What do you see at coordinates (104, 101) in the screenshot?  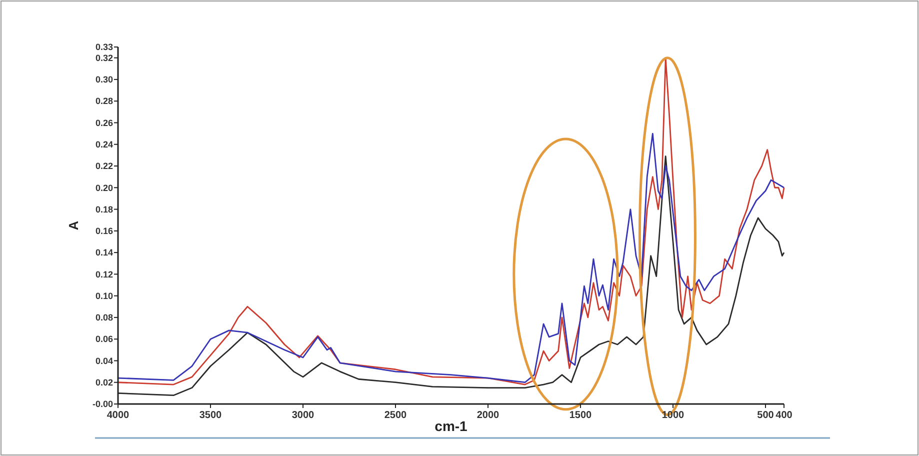 I see `y-tick-label: 0.28` at bounding box center [104, 101].